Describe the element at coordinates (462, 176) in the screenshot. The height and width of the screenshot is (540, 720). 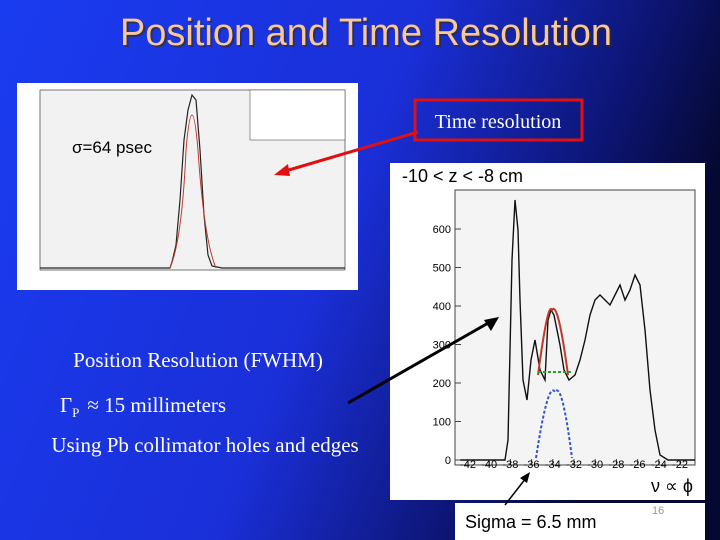
I see `plot-title: -10 < z < -8 cm` at that location.